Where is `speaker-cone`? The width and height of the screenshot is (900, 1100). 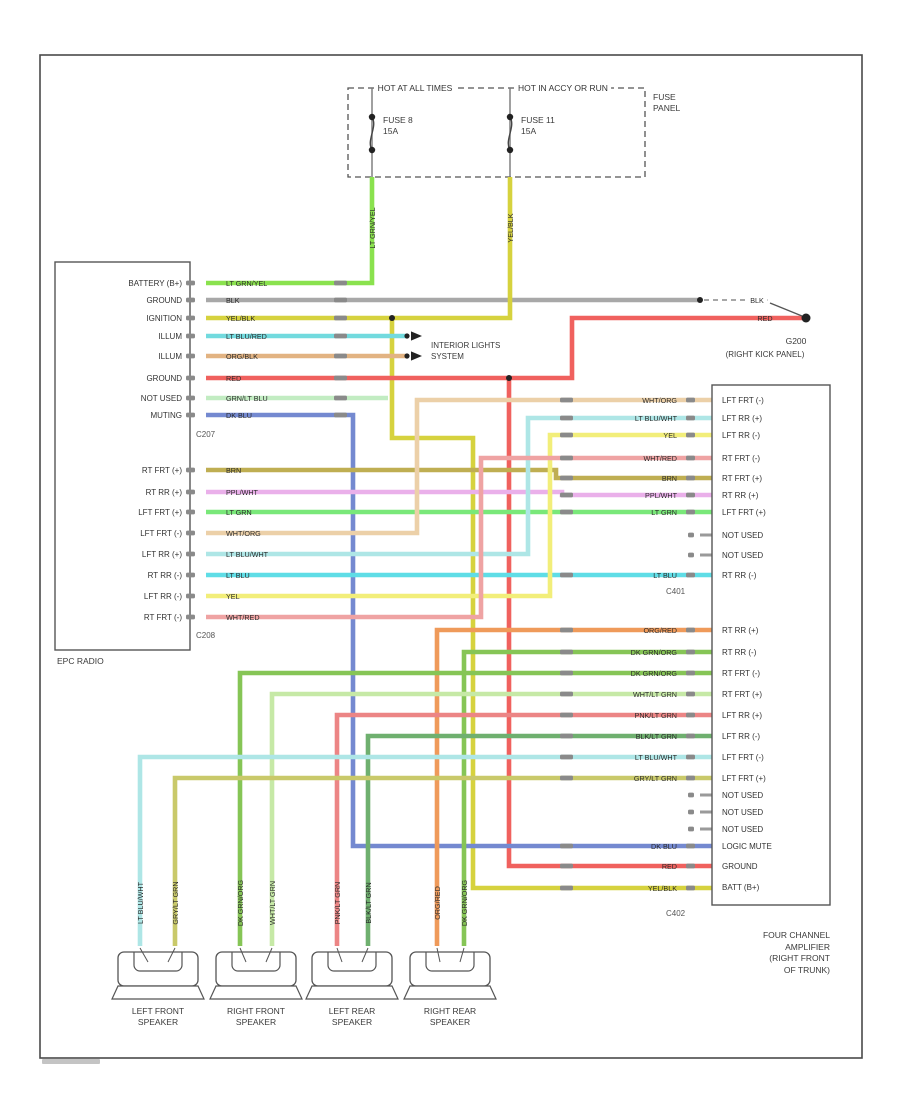 speaker-cone is located at coordinates (352, 962).